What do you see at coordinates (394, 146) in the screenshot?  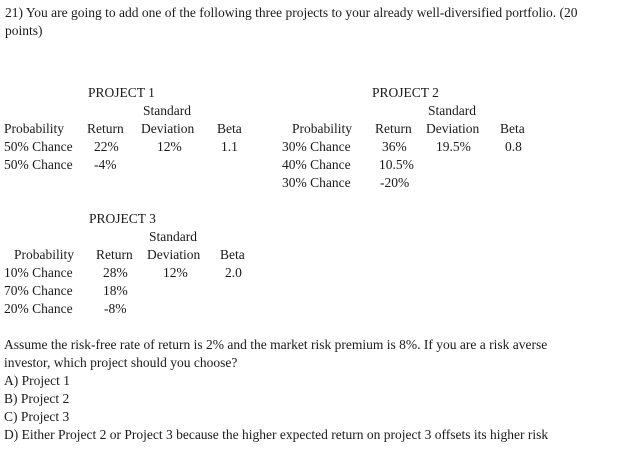 I see `project-2-row-1-return: 36%` at bounding box center [394, 146].